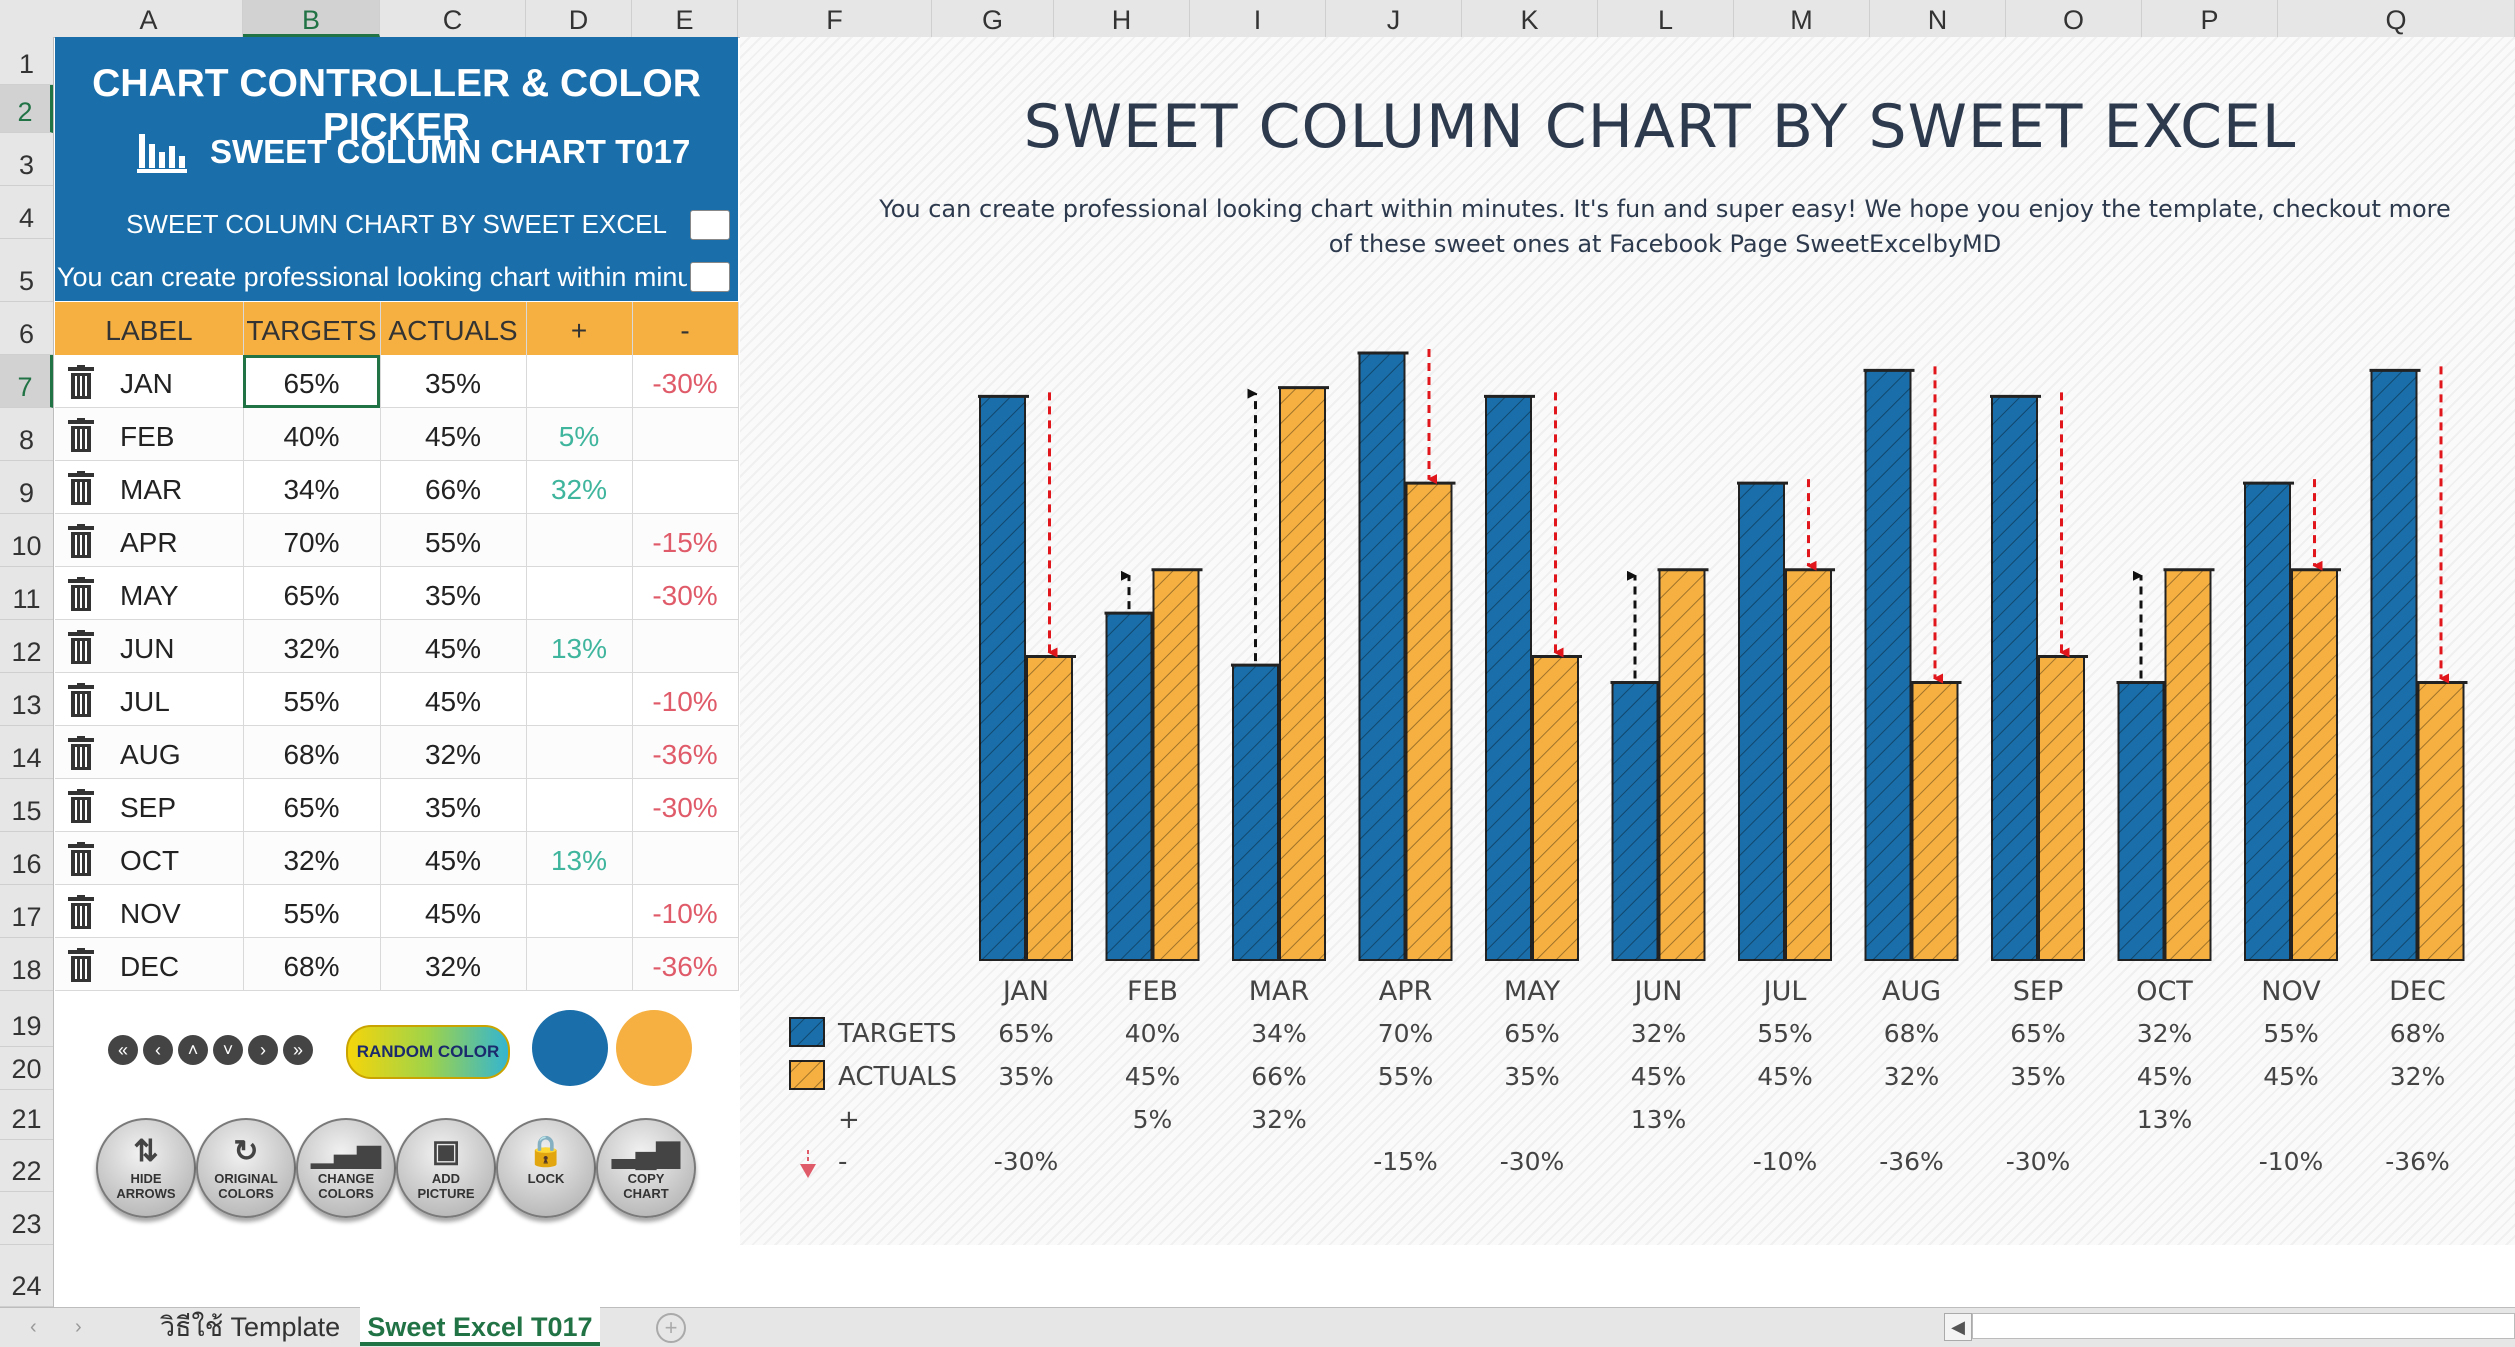 This screenshot has height=1347, width=2515. Describe the element at coordinates (147, 648) in the screenshot. I see `cell-label: JUN` at that location.